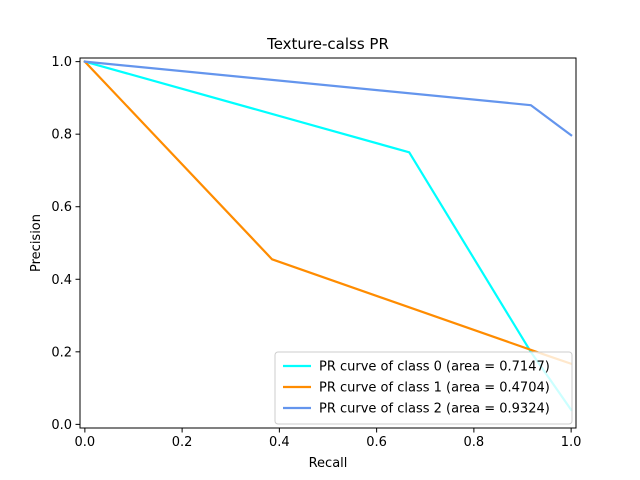 The height and width of the screenshot is (480, 640). What do you see at coordinates (434, 409) in the screenshot?
I see `legend-label-class-2: PR curve of class 2 (area = 0.9324)` at bounding box center [434, 409].